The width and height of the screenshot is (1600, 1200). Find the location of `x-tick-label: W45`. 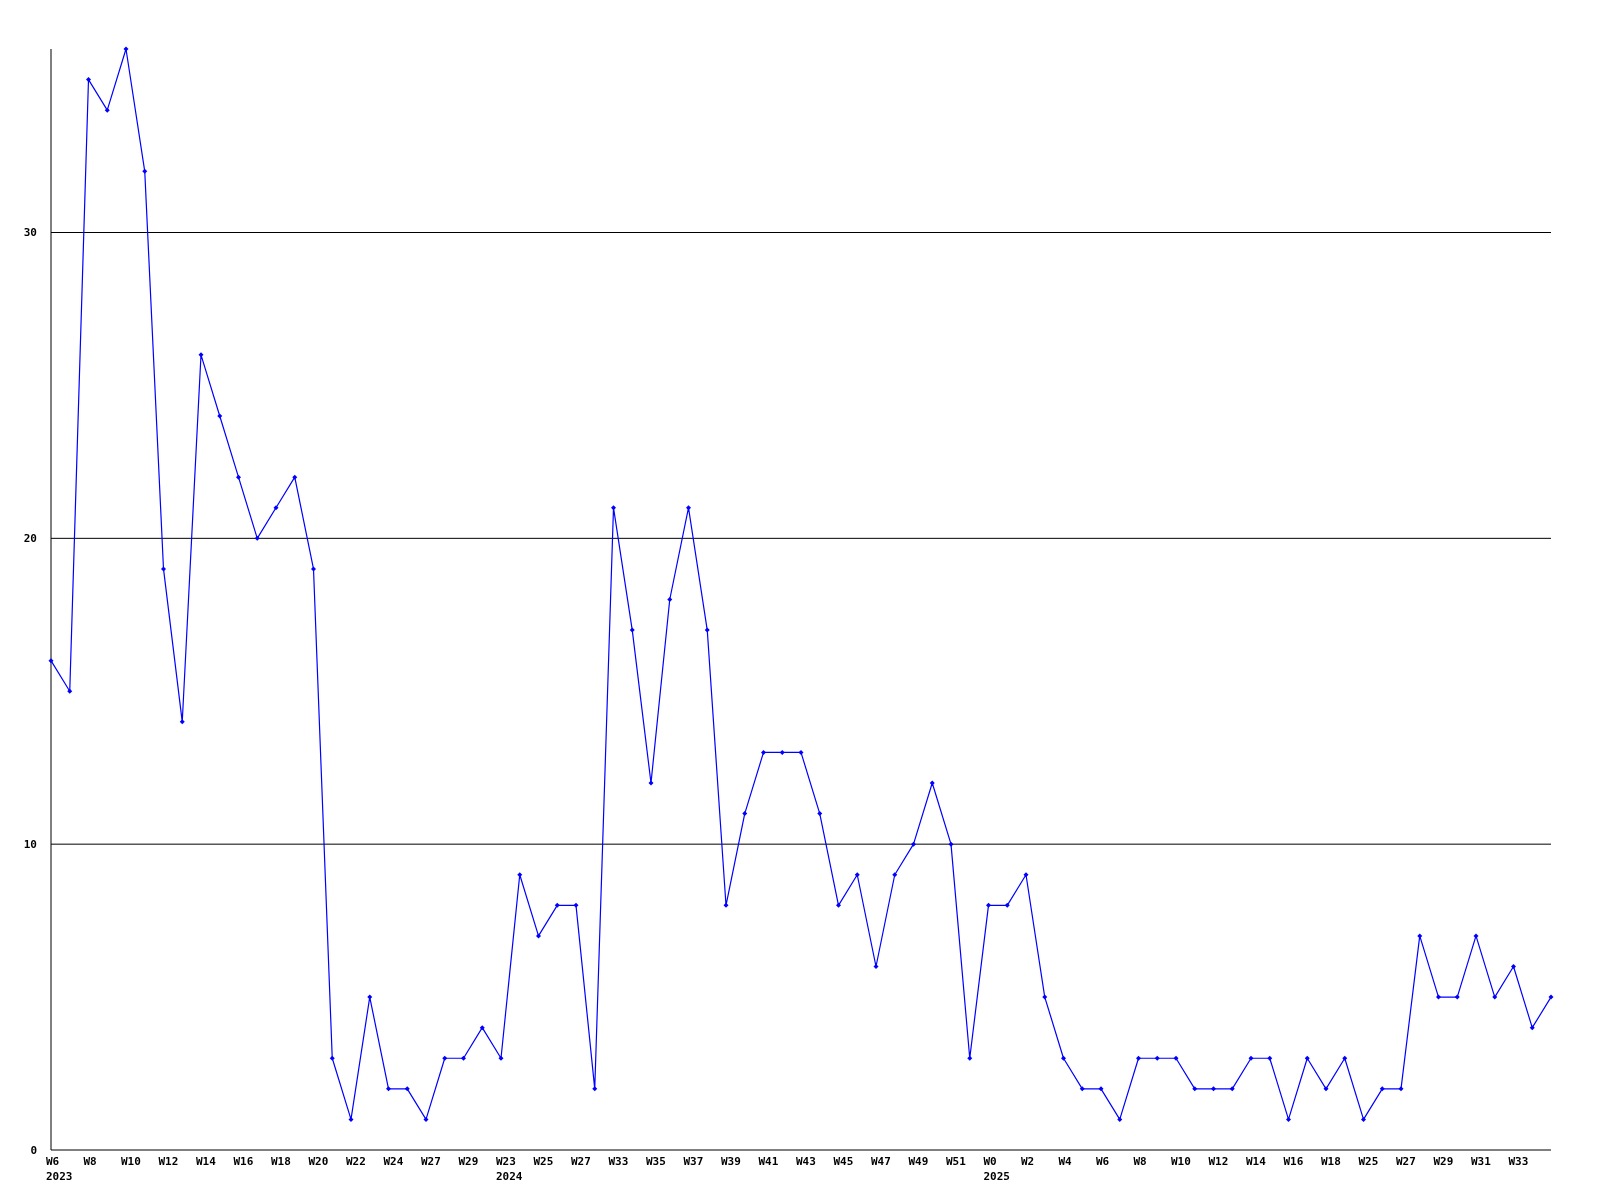

x-tick-label: W45 is located at coordinates (843, 1161).